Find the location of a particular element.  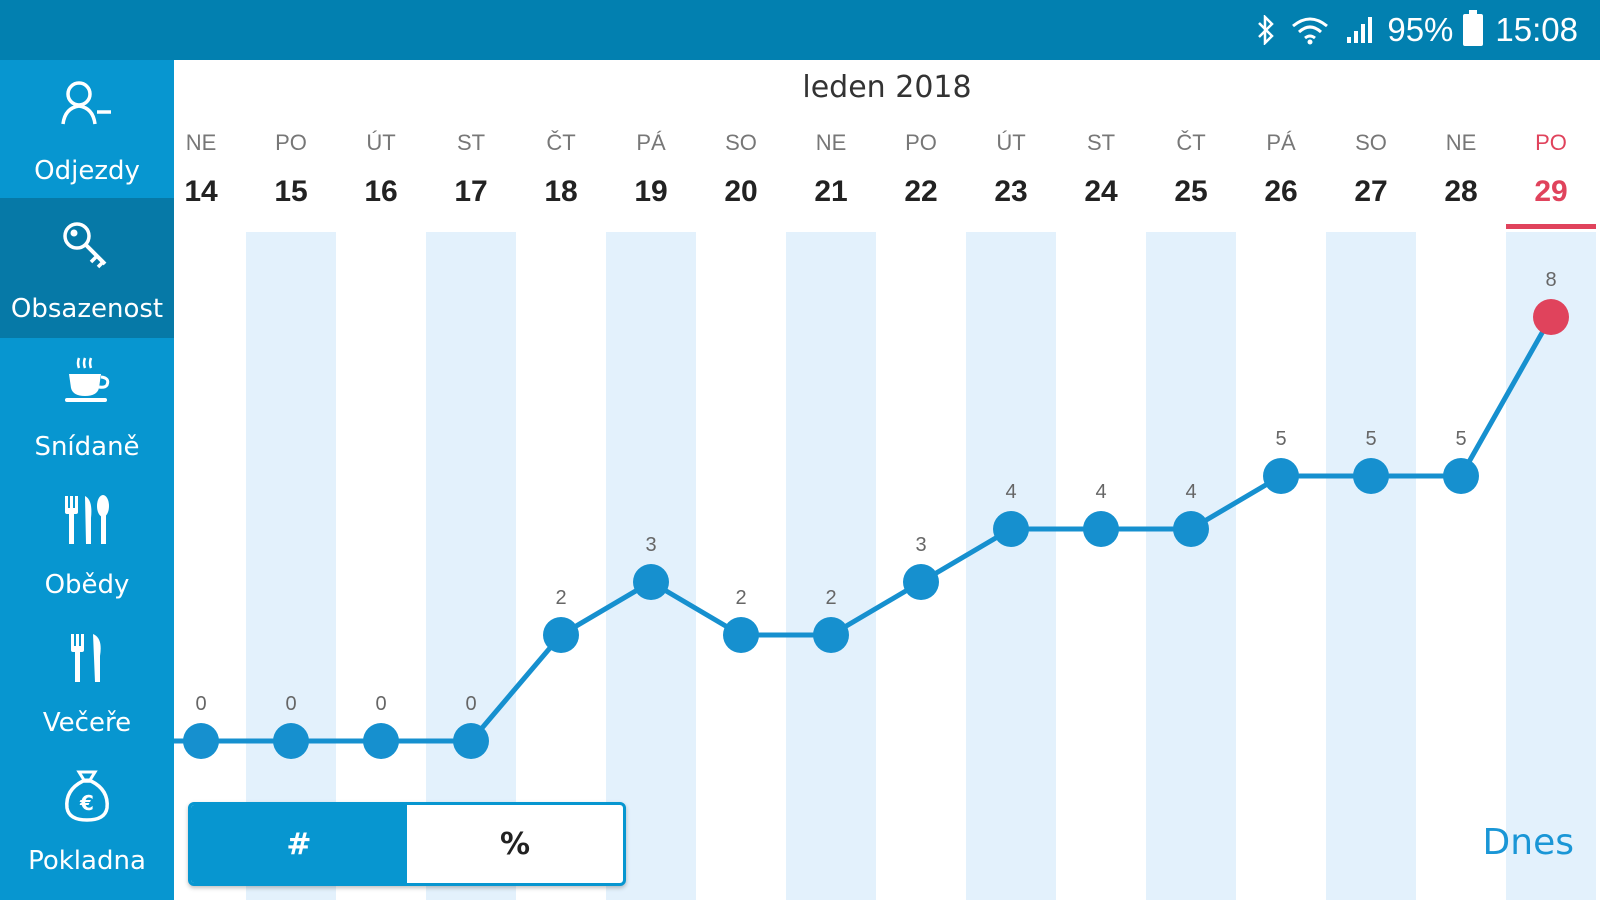

today-indicator is located at coordinates (1551, 226).